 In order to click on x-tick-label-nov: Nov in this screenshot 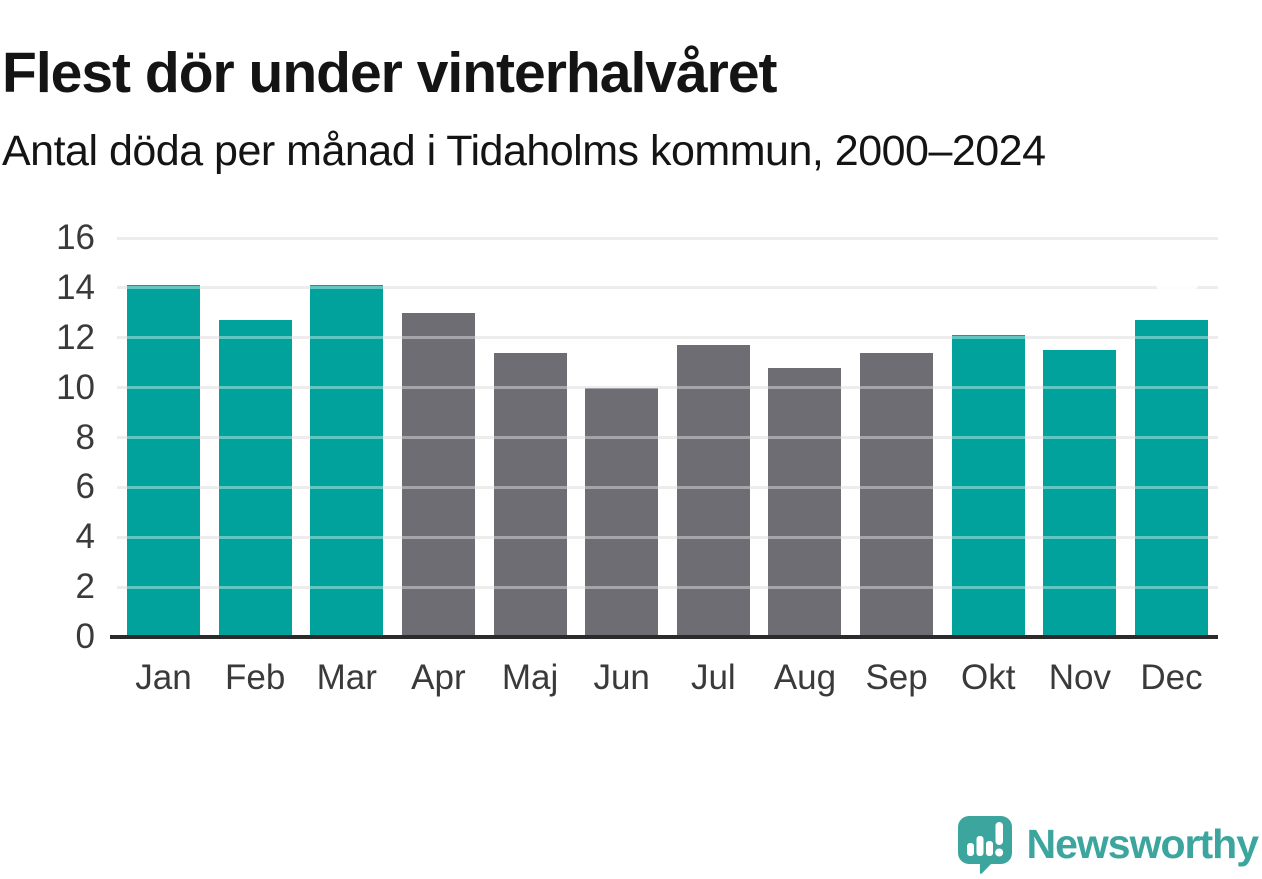, I will do `click(1079, 677)`.